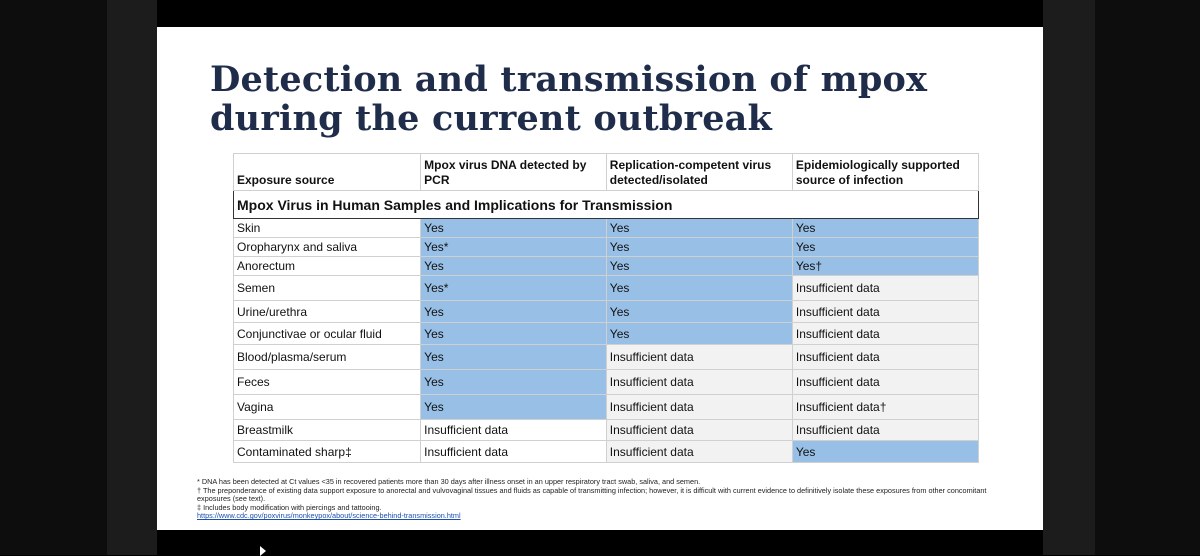 The width and height of the screenshot is (1200, 556). What do you see at coordinates (327, 407) in the screenshot?
I see `cell-exposure-source: Vagina` at bounding box center [327, 407].